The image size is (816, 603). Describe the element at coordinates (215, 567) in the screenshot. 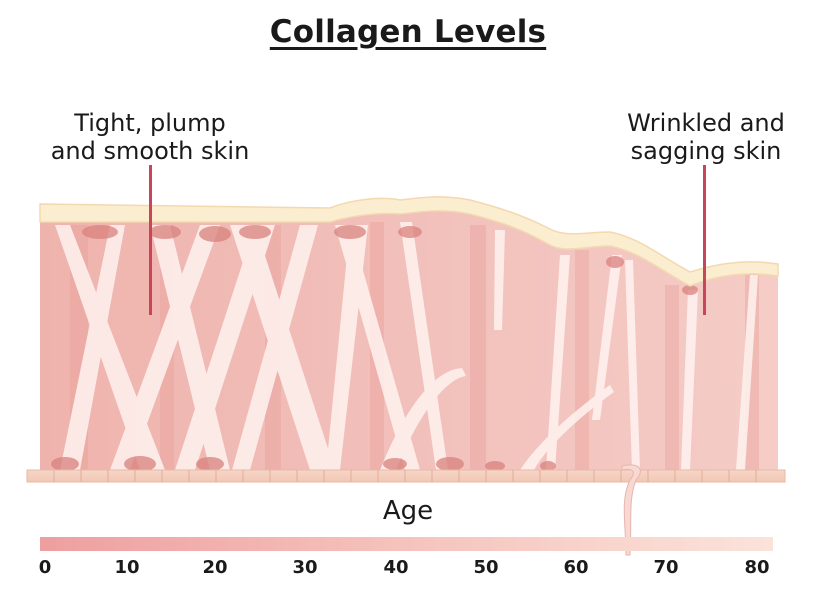

I see `age-tick: 20` at that location.